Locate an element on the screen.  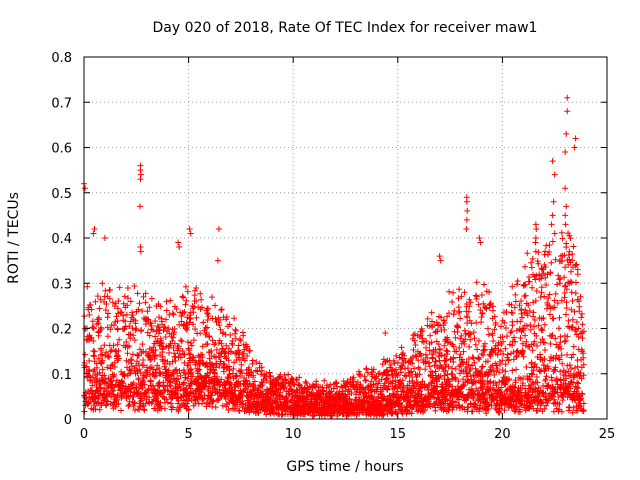
y-tick-label: 0.1 is located at coordinates (61, 375).